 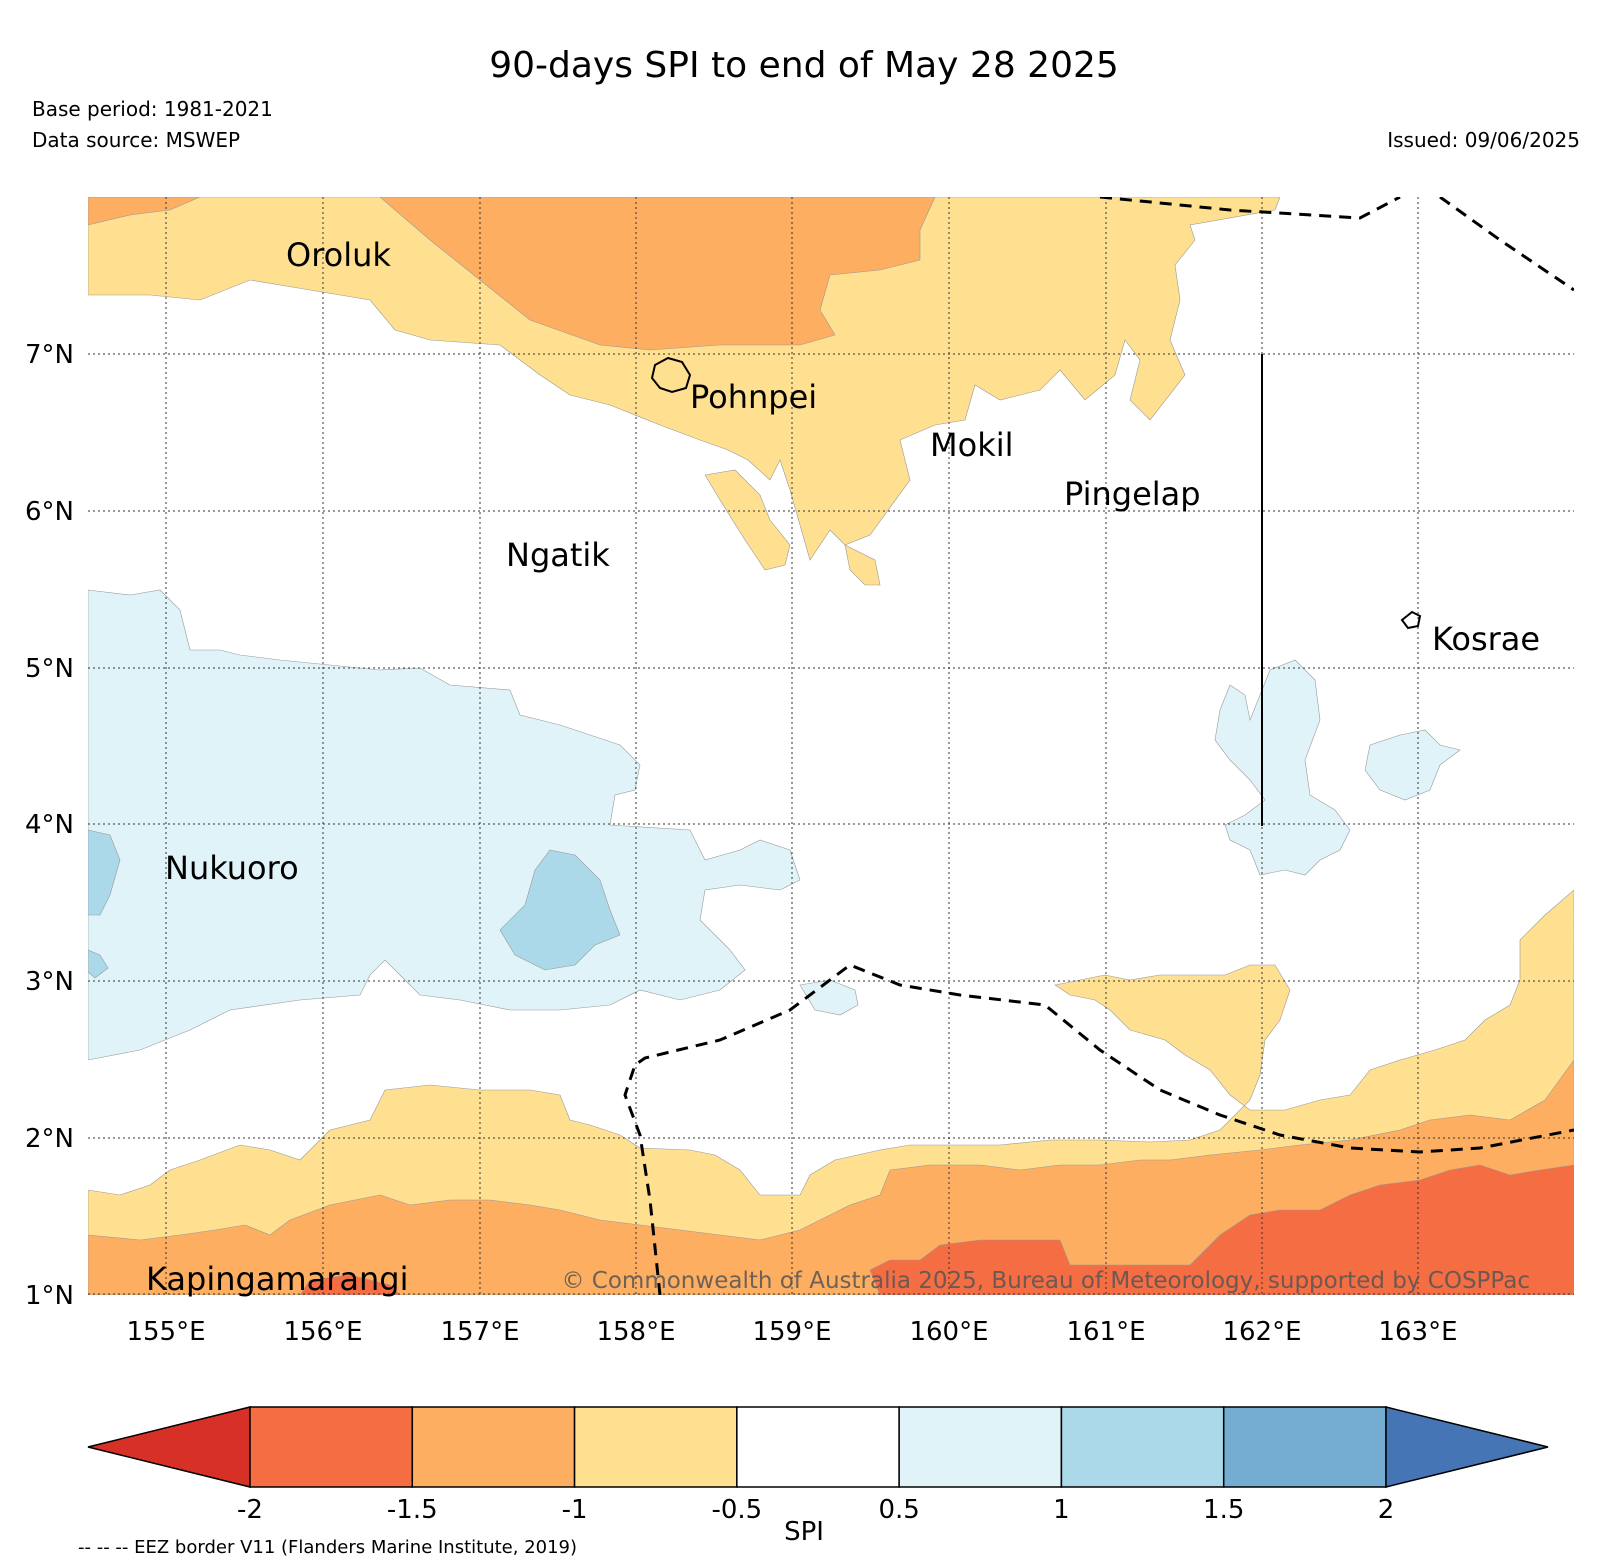 What do you see at coordinates (753, 397) in the screenshot?
I see `place-label-pohnpei: Pohnpei` at bounding box center [753, 397].